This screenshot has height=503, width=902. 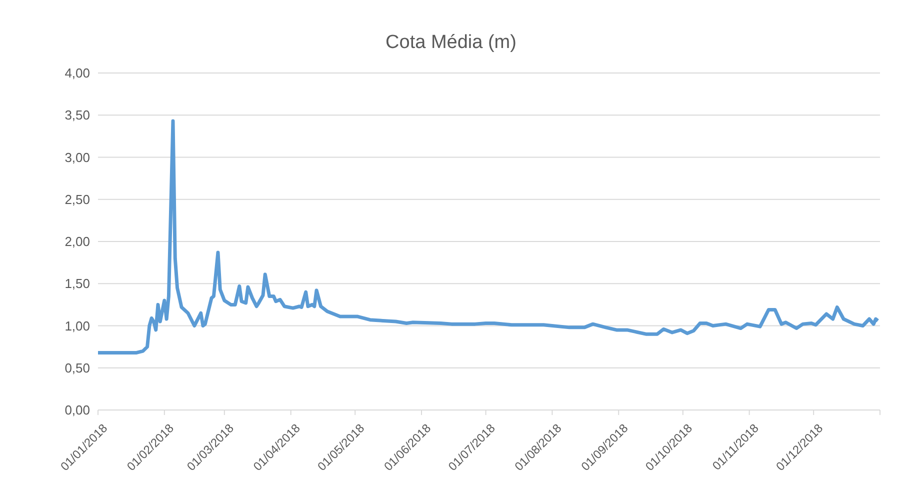 What do you see at coordinates (77, 157) in the screenshot?
I see `y-tick-label: 3,00` at bounding box center [77, 157].